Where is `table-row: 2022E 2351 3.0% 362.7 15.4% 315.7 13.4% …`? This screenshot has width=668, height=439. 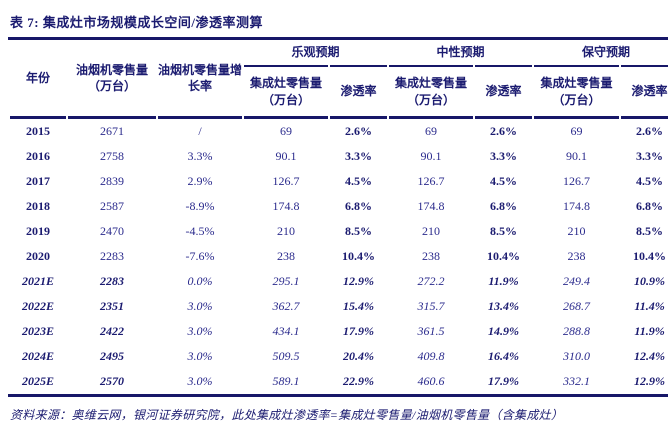
table-row: 2022E 2351 3.0% 362.7 15.4% 315.7 13.4% … is located at coordinates (339, 306).